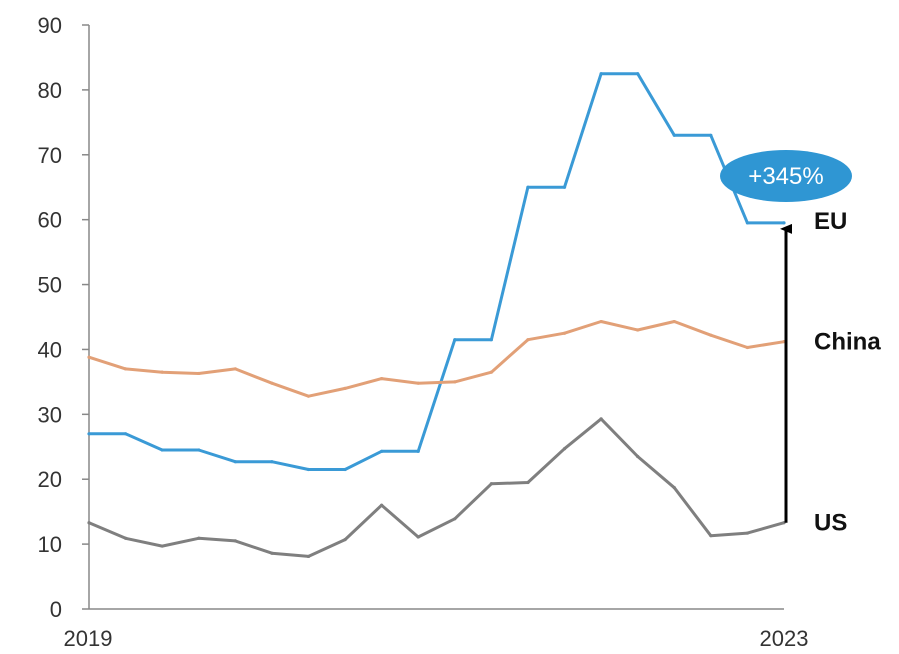  Describe the element at coordinates (56, 609) in the screenshot. I see `y-tick-label: 0` at that location.